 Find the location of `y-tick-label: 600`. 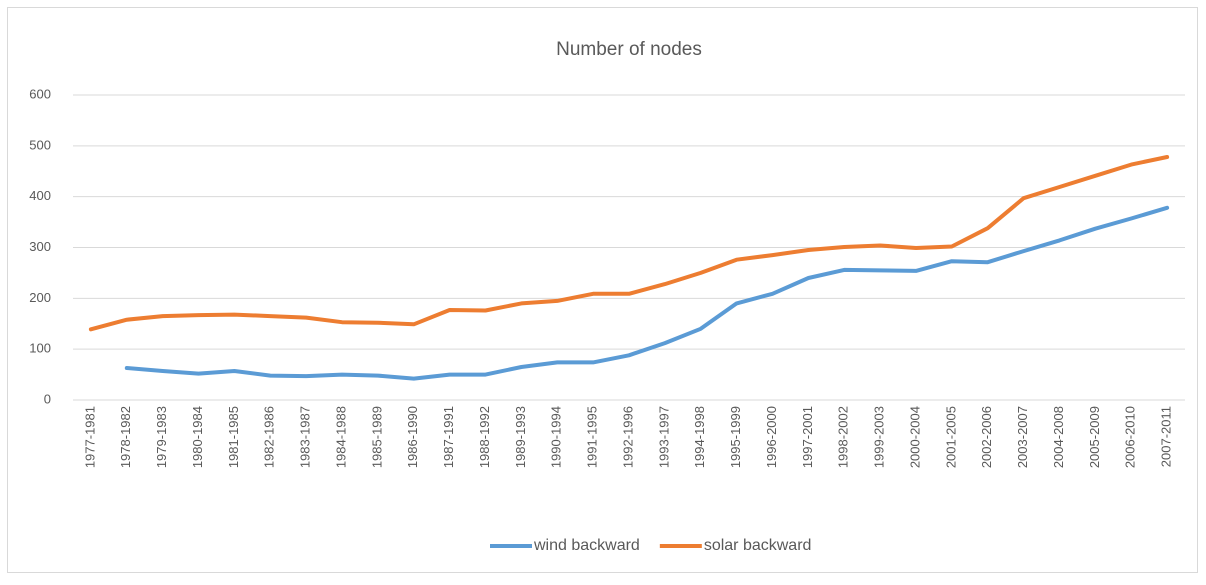

y-tick-label: 600 is located at coordinates (40, 93).